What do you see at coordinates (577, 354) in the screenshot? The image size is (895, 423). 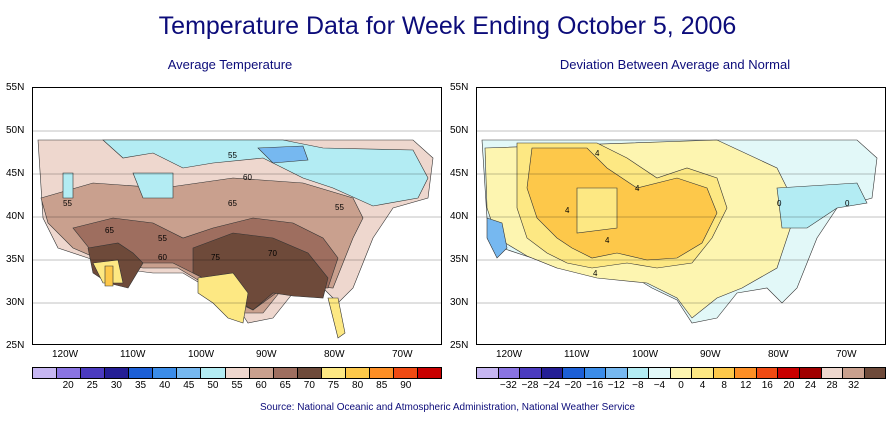 I see `right-lon-tick: 110W` at bounding box center [577, 354].